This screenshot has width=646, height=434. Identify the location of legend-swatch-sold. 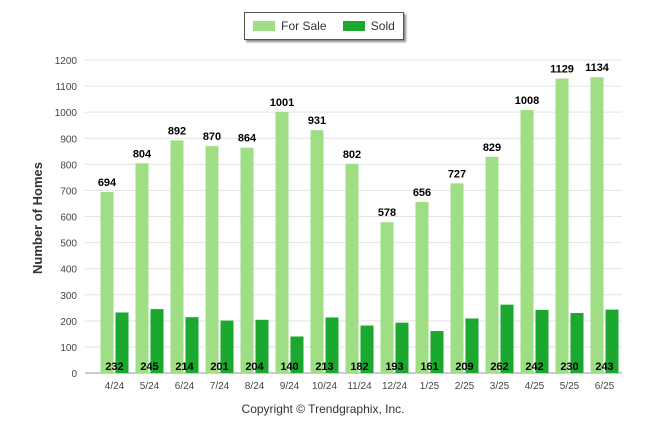
(353, 26).